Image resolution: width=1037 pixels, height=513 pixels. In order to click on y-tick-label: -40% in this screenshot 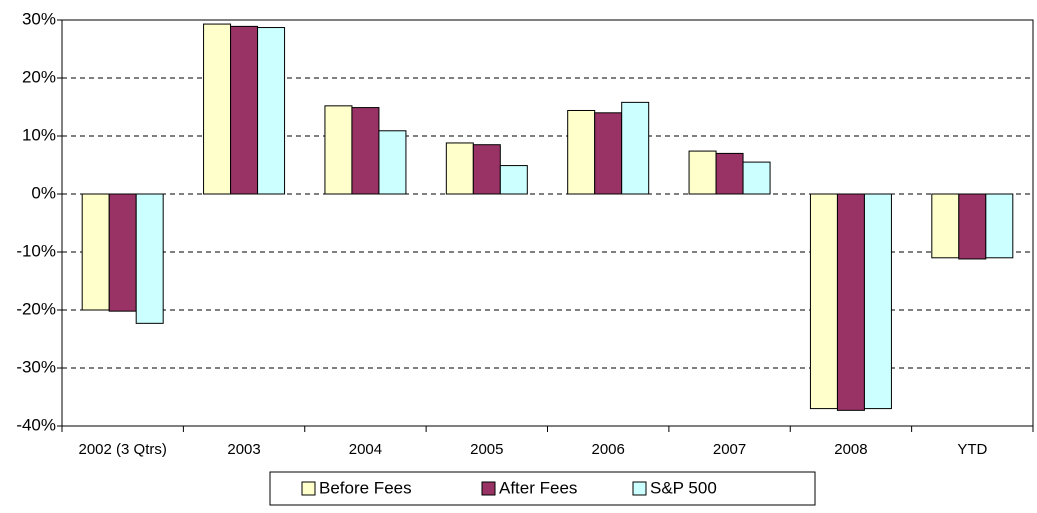, I will do `click(36, 424)`.